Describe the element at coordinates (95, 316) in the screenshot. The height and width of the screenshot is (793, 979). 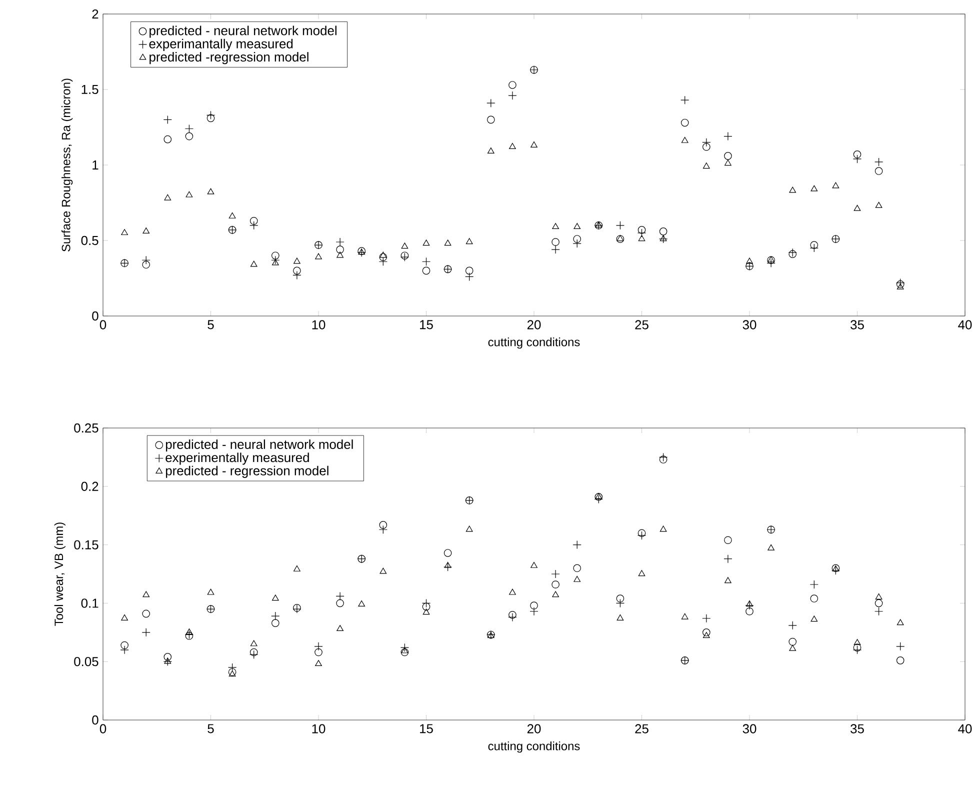
I see `y-tick-label: 0` at that location.